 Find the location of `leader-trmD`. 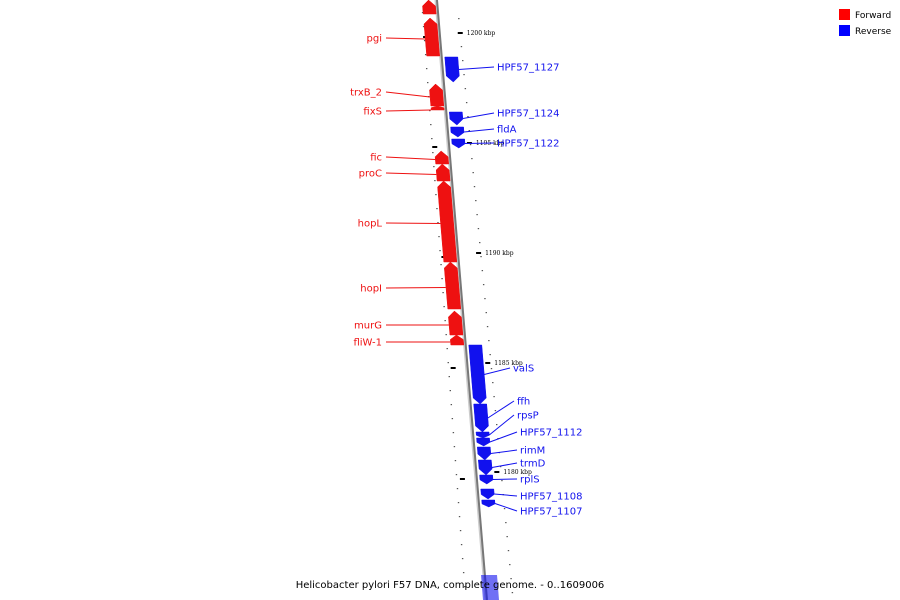

leader-trmD is located at coordinates (504, 465).